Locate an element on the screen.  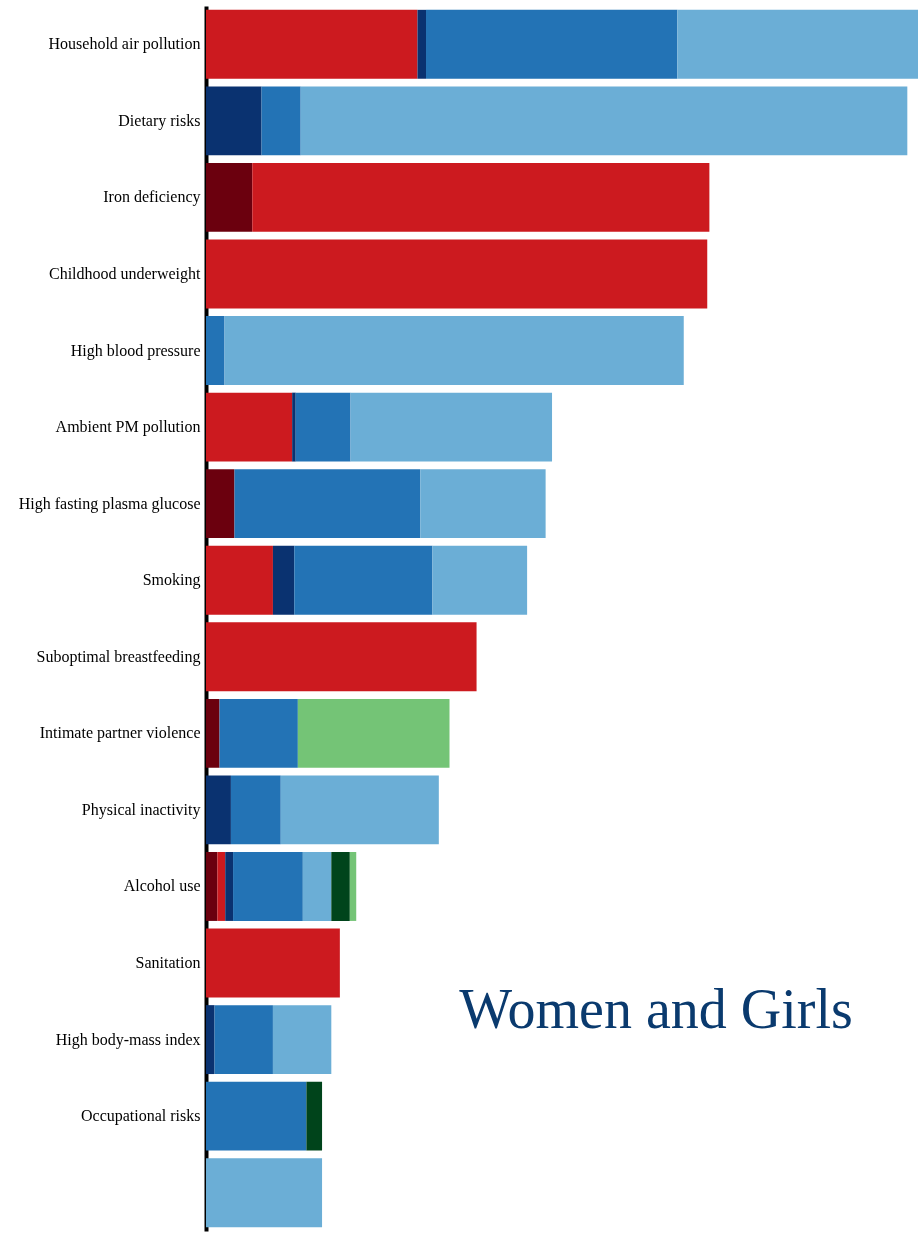
y-tick-label: Physical inactivity is located at coordinates (141, 809).